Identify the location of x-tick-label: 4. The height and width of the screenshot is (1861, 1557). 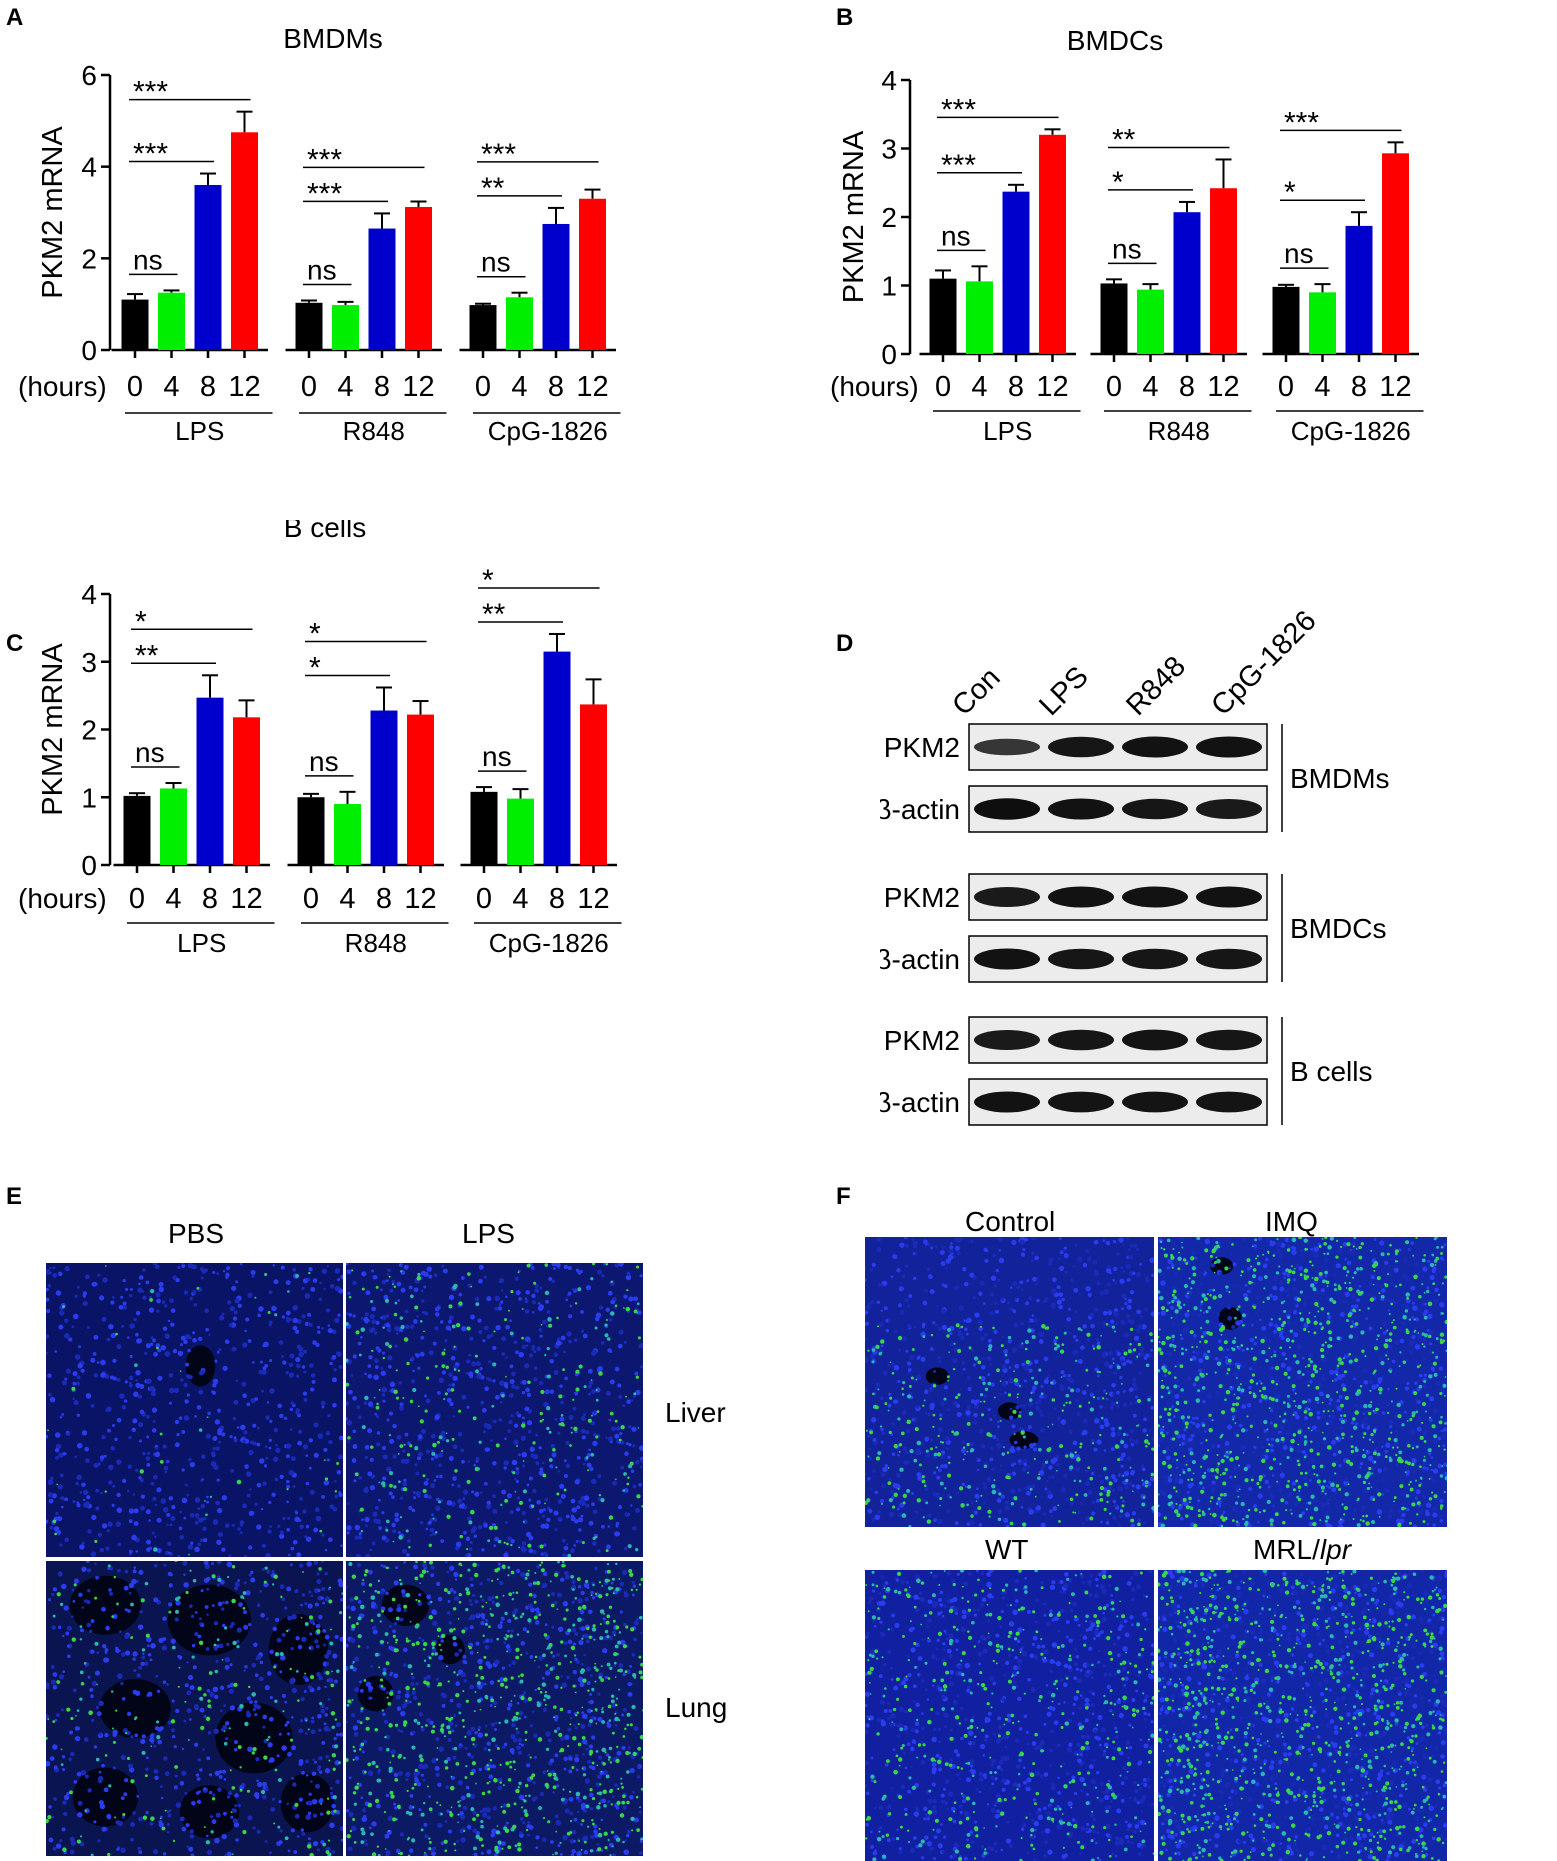
(979, 387).